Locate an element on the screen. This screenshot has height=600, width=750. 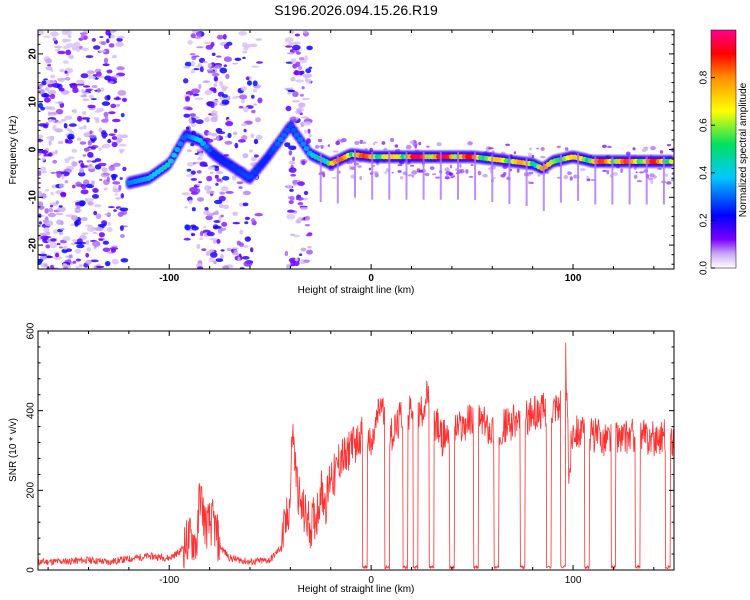
colorbar-ticks: 0.0 0.2 0.4 0.6 0.8 is located at coordinates (707, 172).